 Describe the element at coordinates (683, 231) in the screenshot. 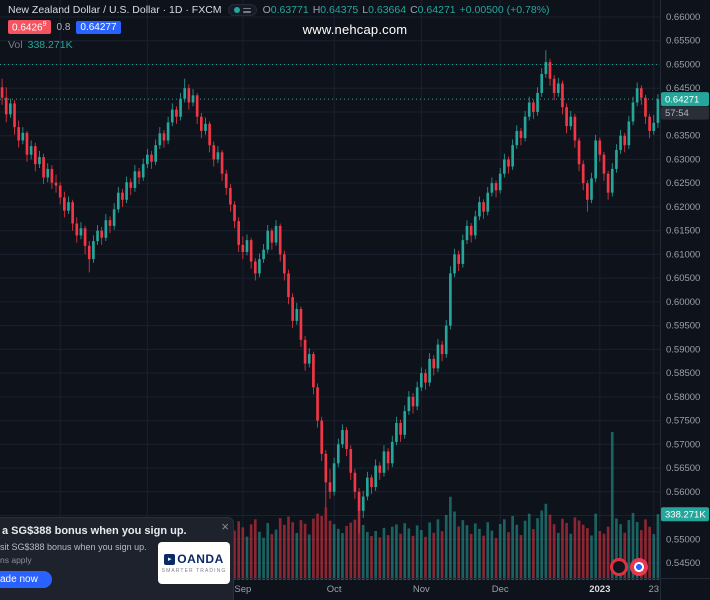

I see `svg-text: 0.61500` at that location.